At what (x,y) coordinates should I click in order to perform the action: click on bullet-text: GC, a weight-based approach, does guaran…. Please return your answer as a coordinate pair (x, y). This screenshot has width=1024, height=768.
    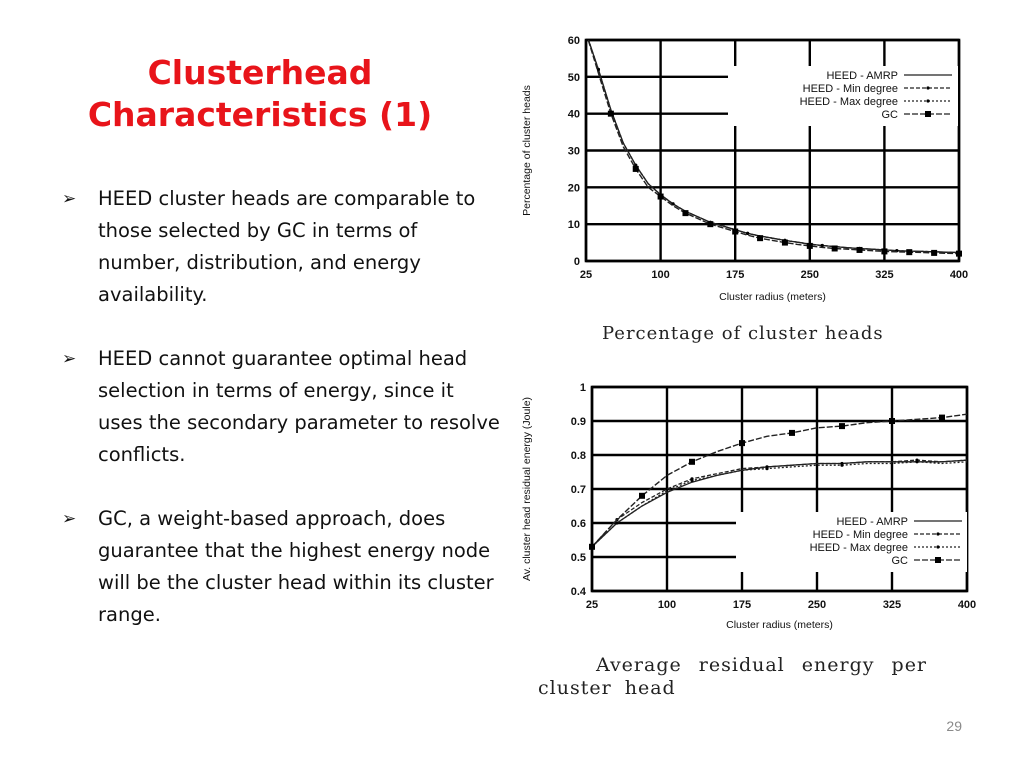
    Looking at the image, I should click on (296, 566).